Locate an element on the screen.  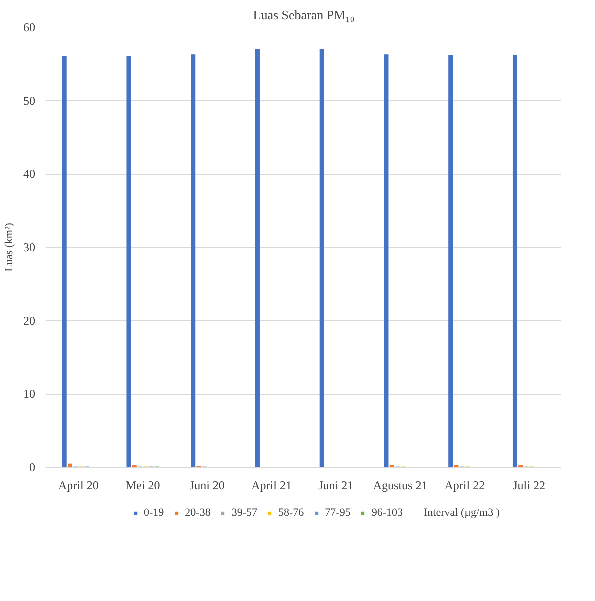
legend-label: 39-57 is located at coordinates (245, 513).